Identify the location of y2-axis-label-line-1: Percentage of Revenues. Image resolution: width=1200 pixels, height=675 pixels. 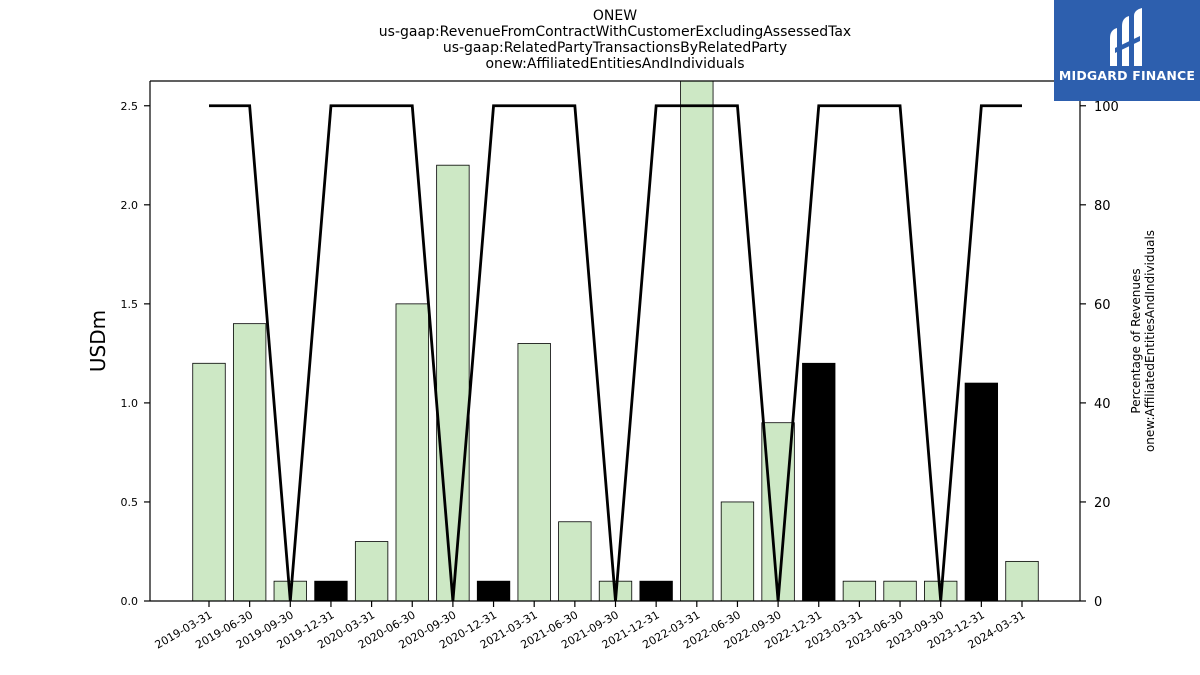
(1136, 340).